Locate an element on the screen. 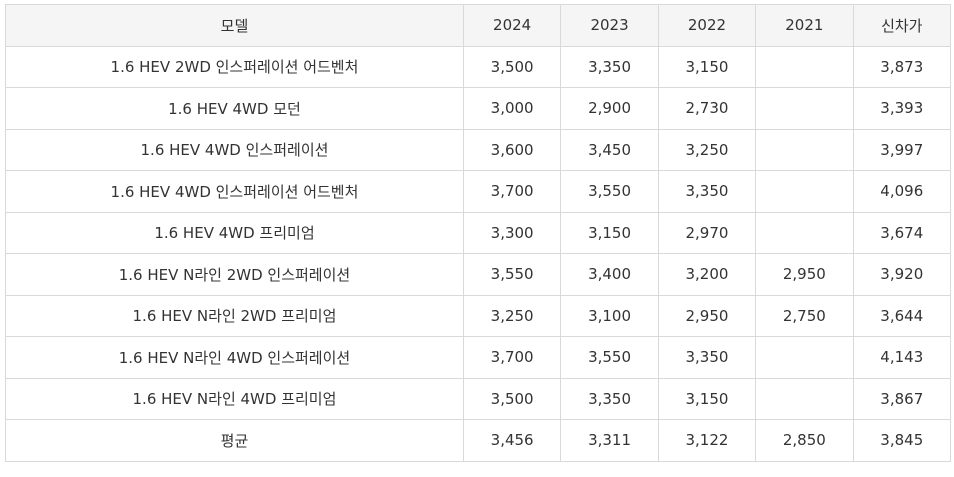 Image resolution: width=954 pixels, height=477 pixels. cell-average-label: 평균 is located at coordinates (234, 440).